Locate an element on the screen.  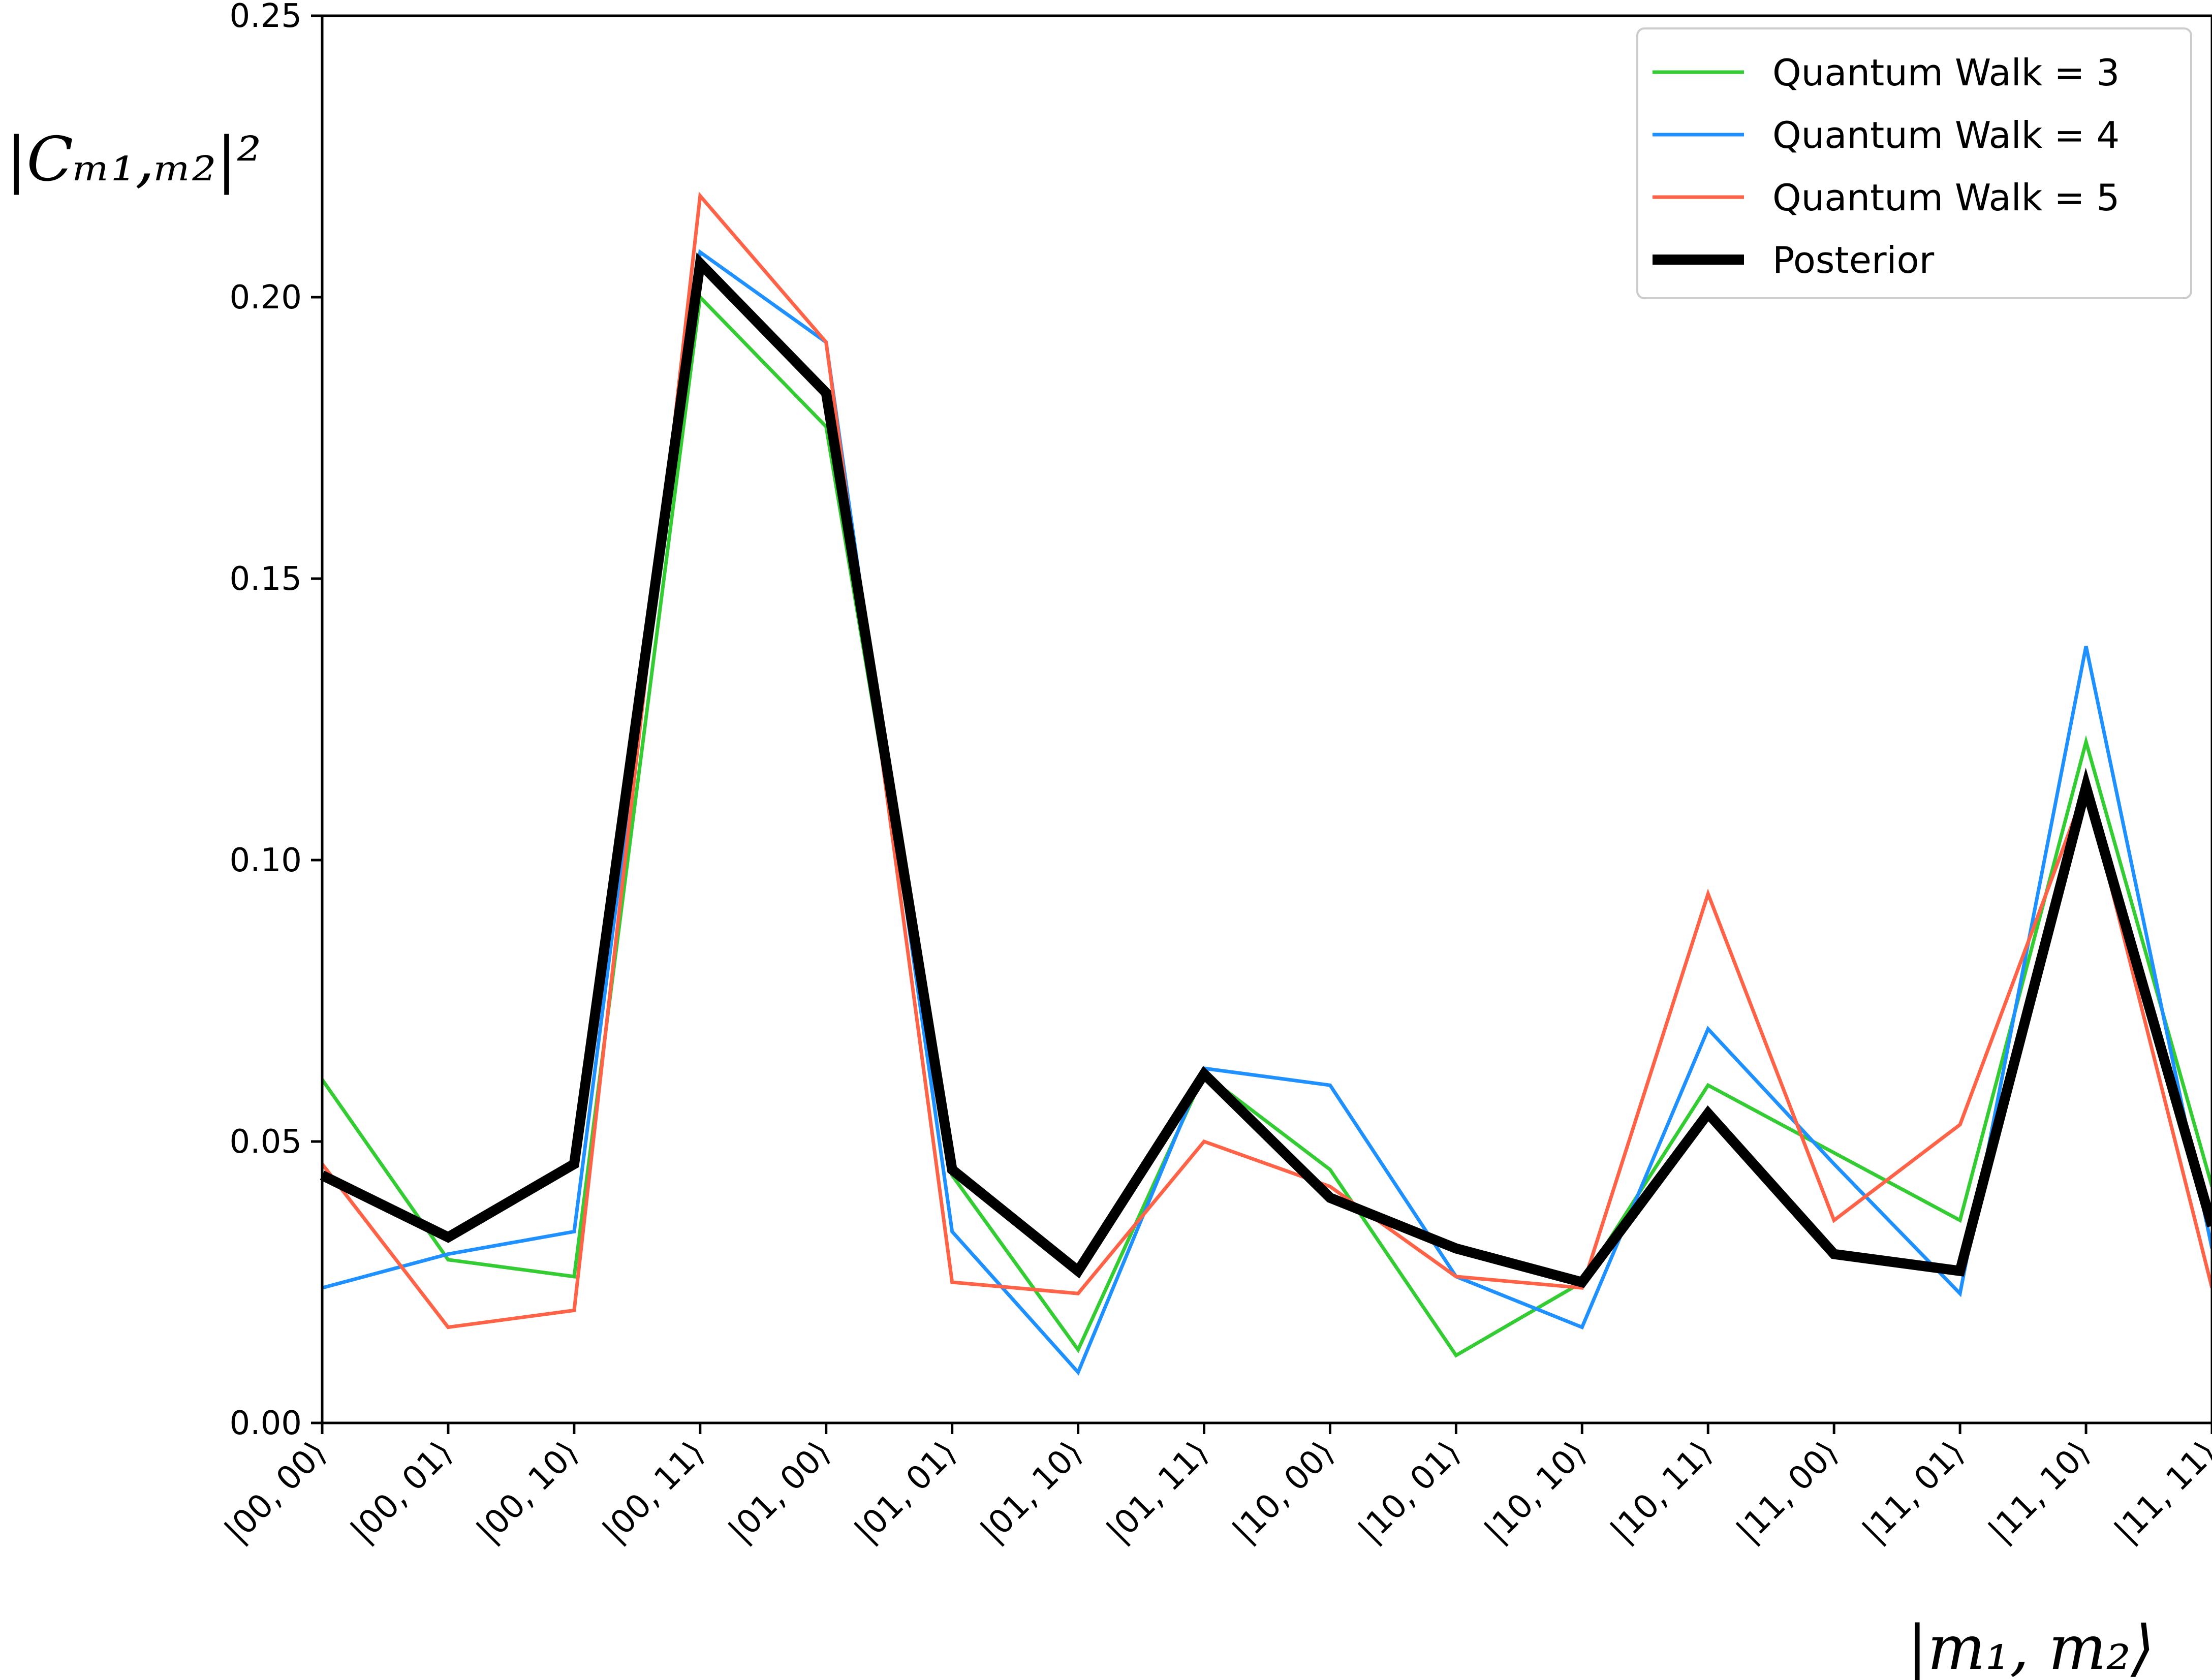
x-axis-title: |m₁, m₂⟩ is located at coordinates (2031, 1646).